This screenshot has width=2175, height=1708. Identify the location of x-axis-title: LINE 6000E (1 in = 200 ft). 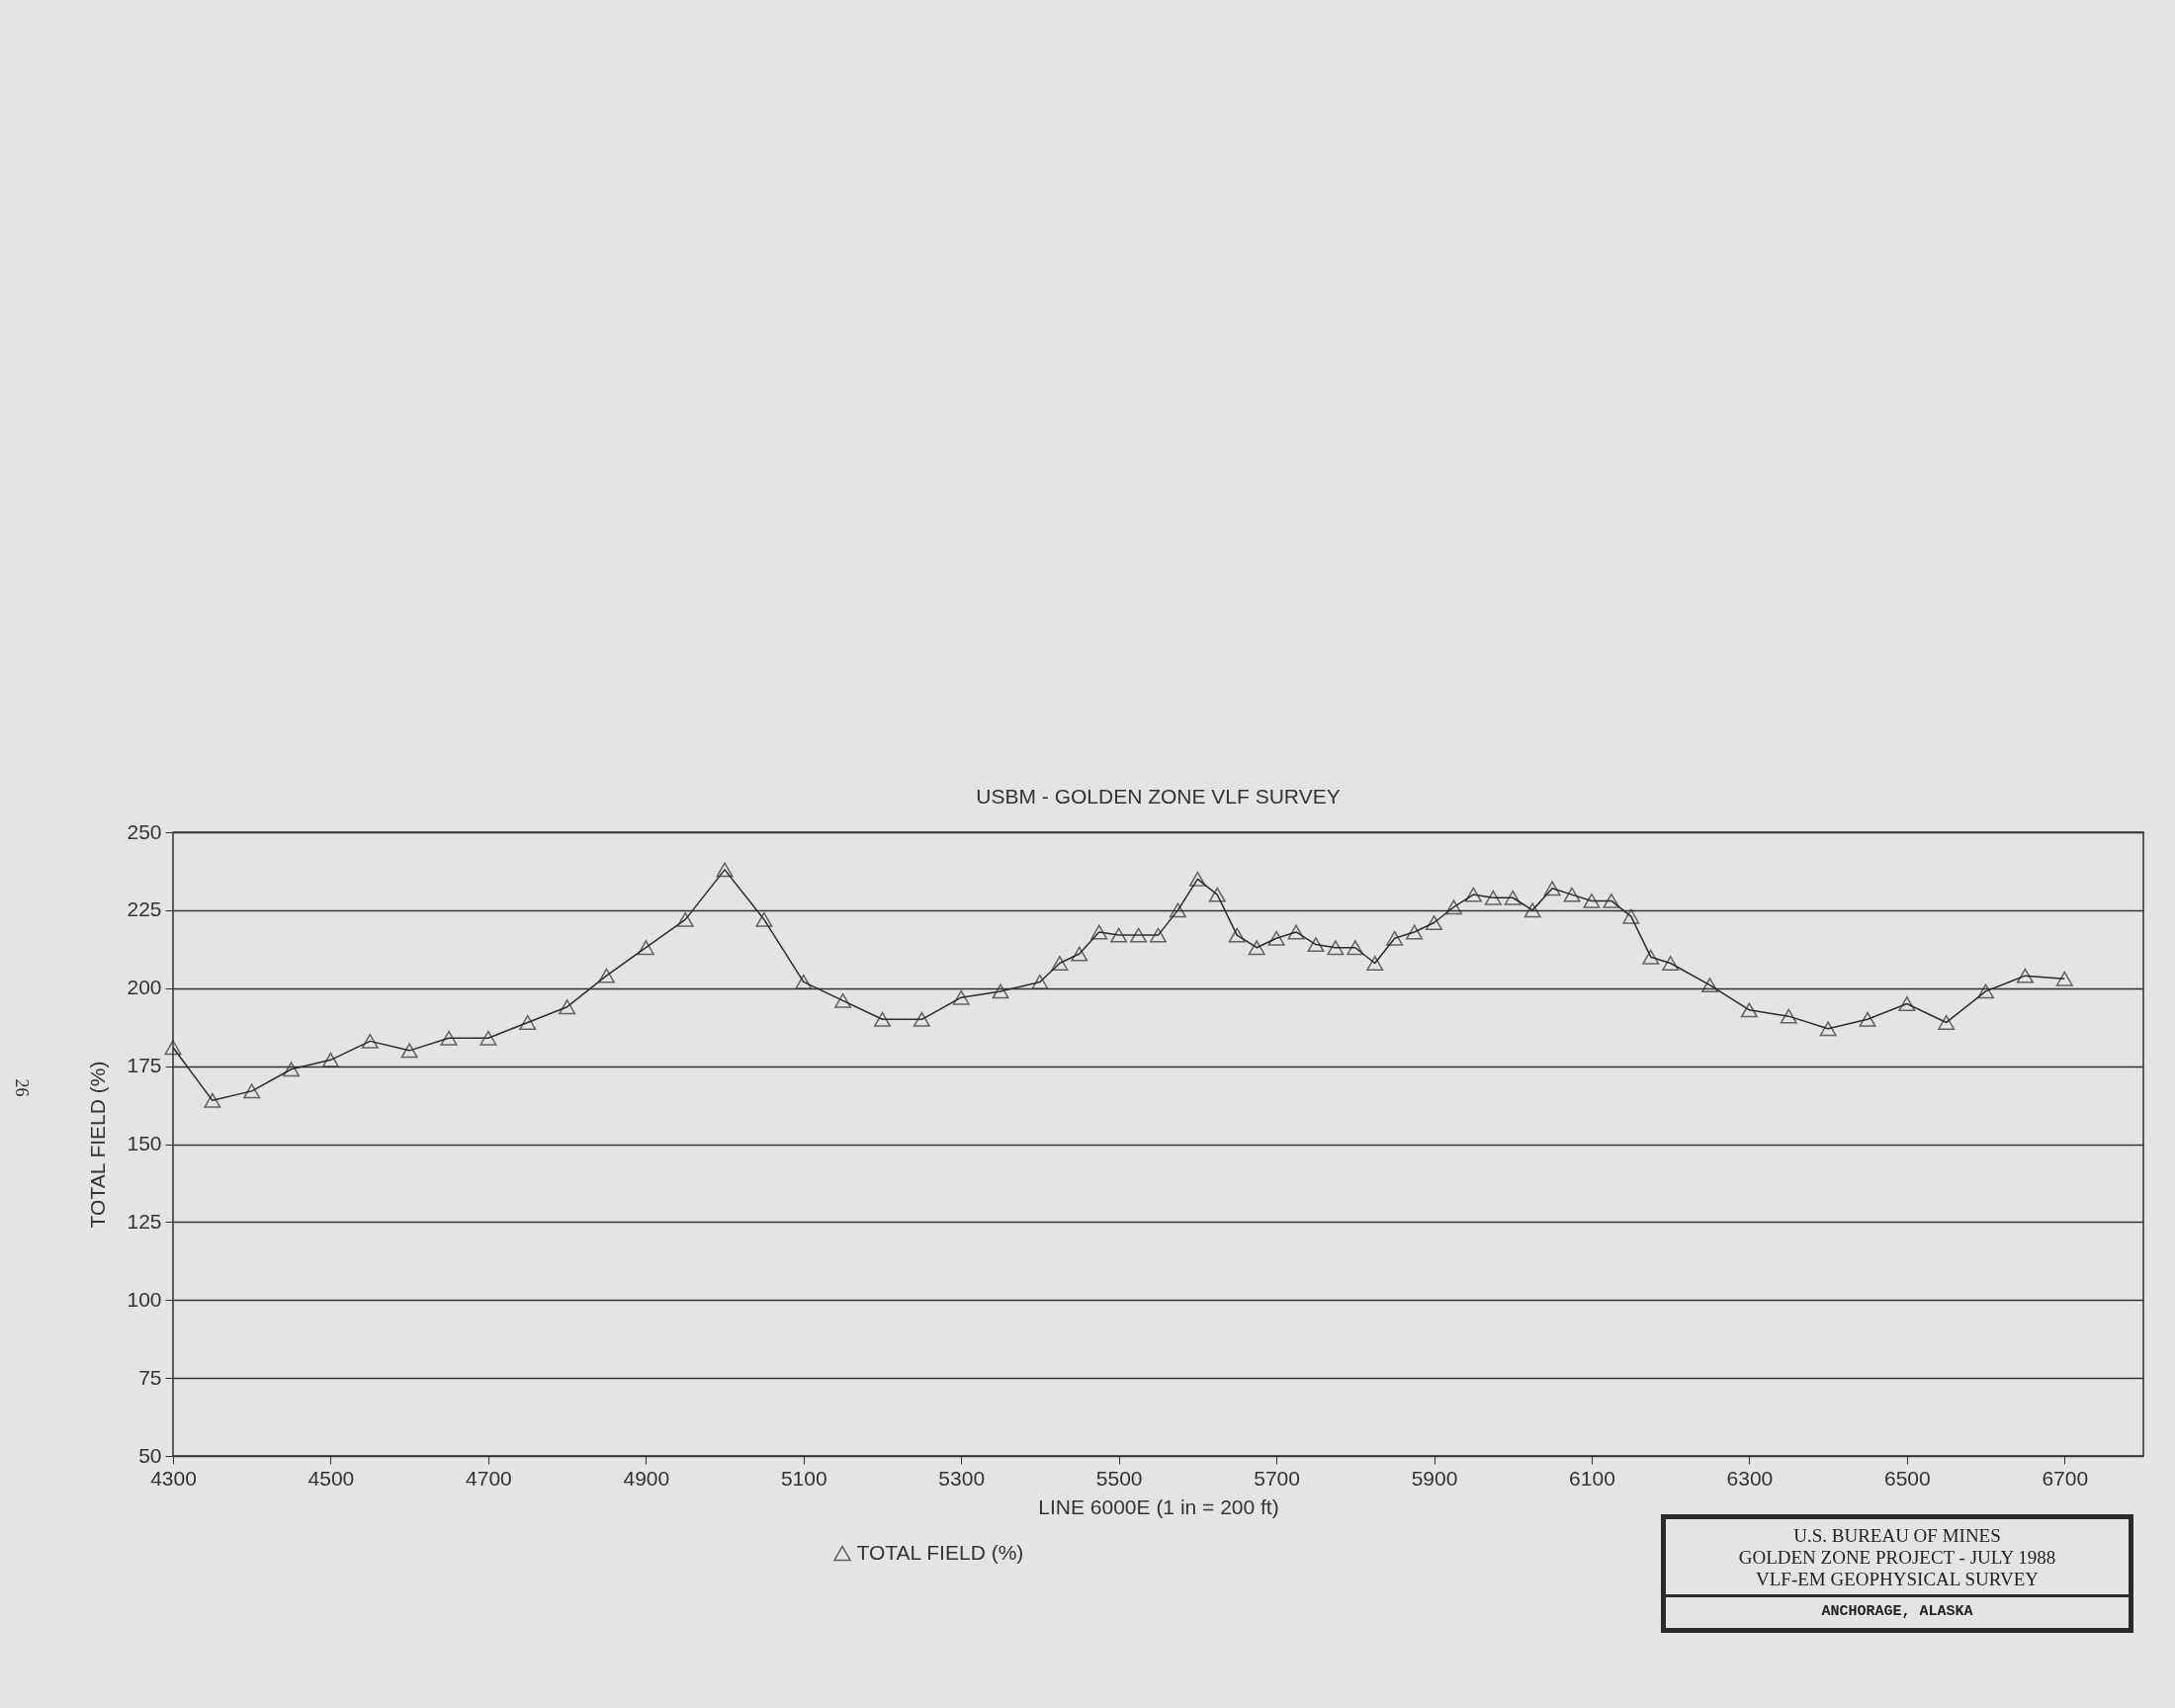
(1158, 1506).